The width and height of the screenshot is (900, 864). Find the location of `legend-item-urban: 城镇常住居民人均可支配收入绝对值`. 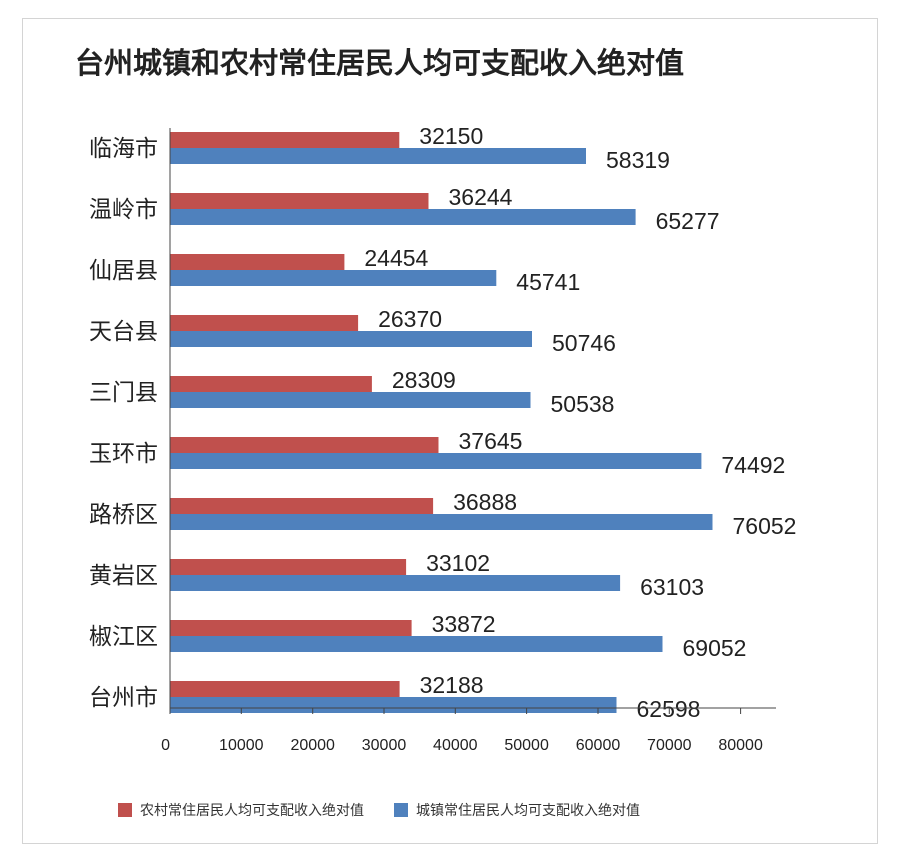

legend-item-urban: 城镇常住居民人均可支配收入绝对值 is located at coordinates (517, 810).